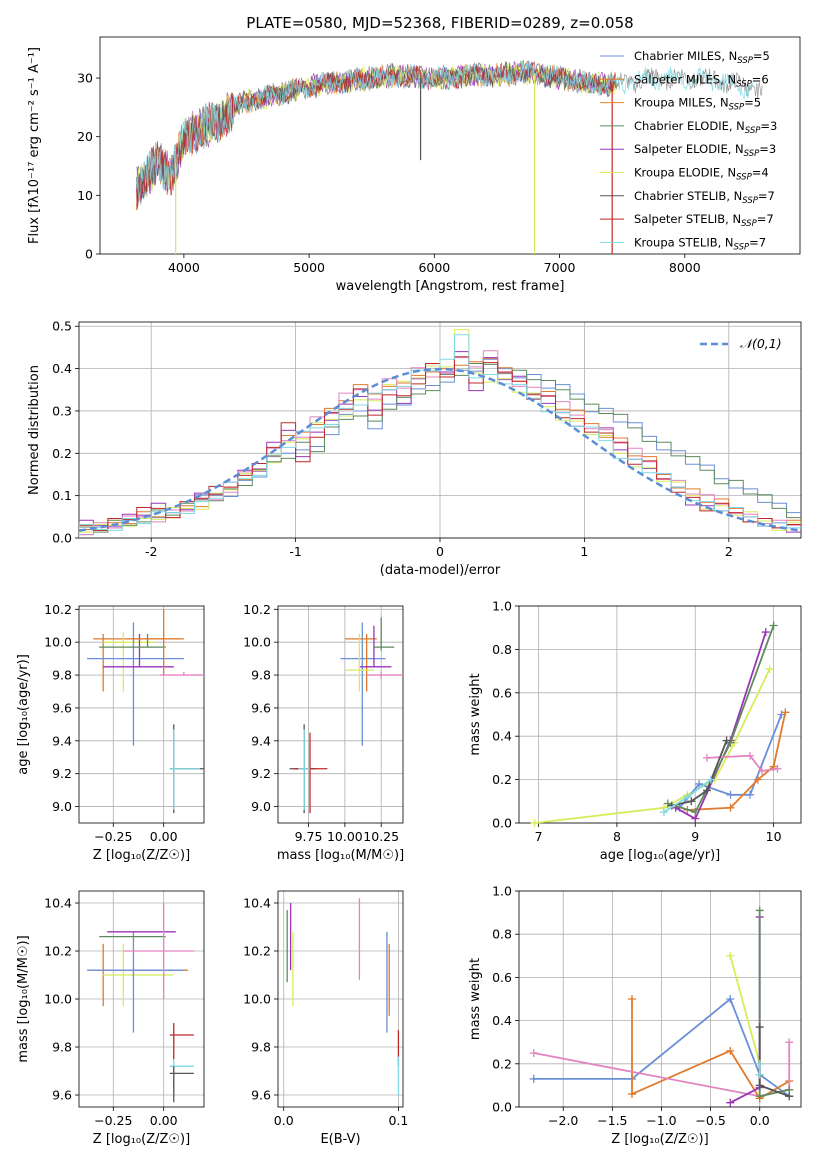 The width and height of the screenshot is (819, 1170). Describe the element at coordinates (685, 267) in the screenshot. I see `x-tick-label: 8000` at that location.